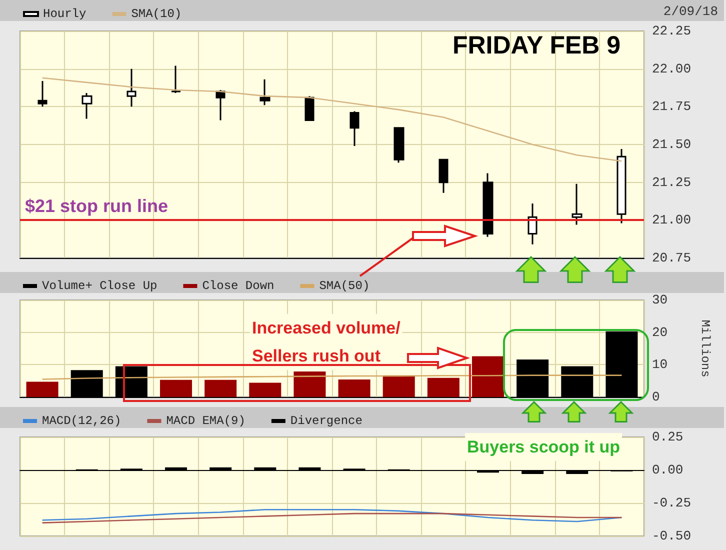 Image resolution: width=726 pixels, height=550 pixels. I want to click on annotation: Increased volume/ Sellers rush out, so click(326, 342).